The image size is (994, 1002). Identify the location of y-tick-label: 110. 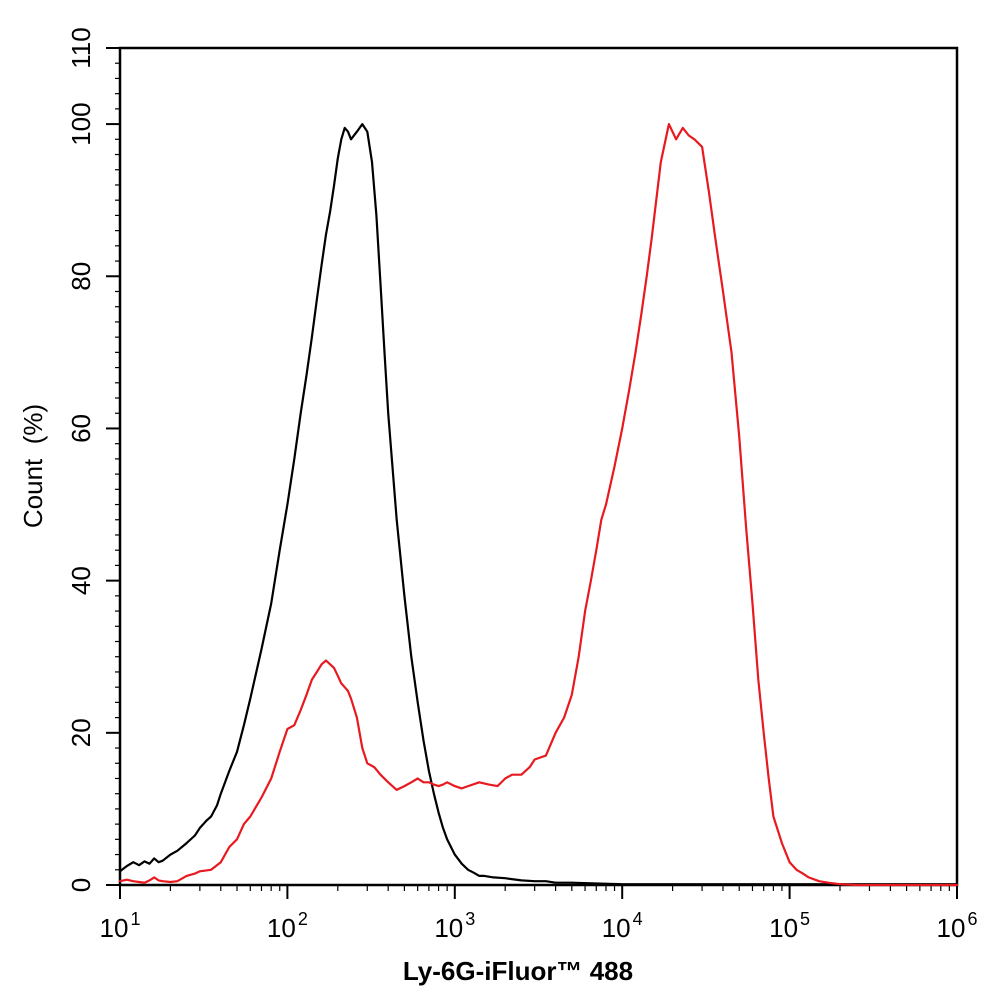
(81, 47).